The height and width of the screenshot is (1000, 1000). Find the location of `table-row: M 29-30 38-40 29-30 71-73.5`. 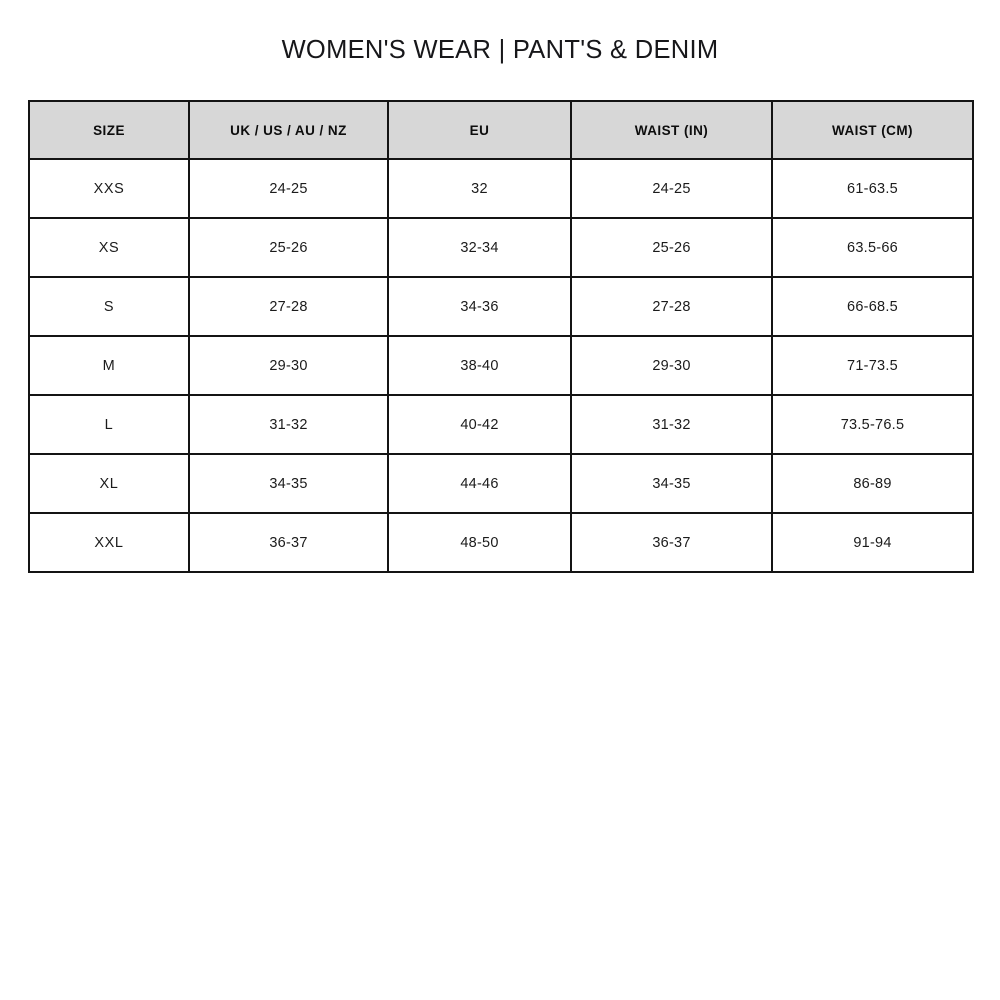

table-row: M 29-30 38-40 29-30 71-73.5 is located at coordinates (501, 365).